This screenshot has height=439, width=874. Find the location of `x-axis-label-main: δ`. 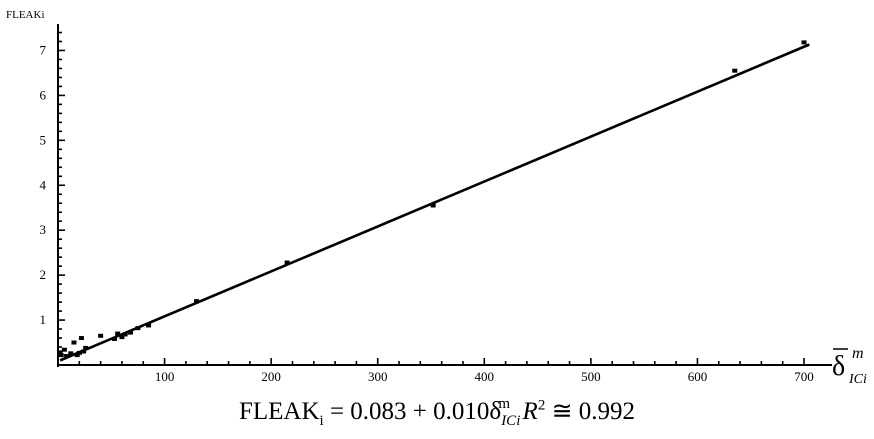

x-axis-label-main: δ is located at coordinates (838, 366).